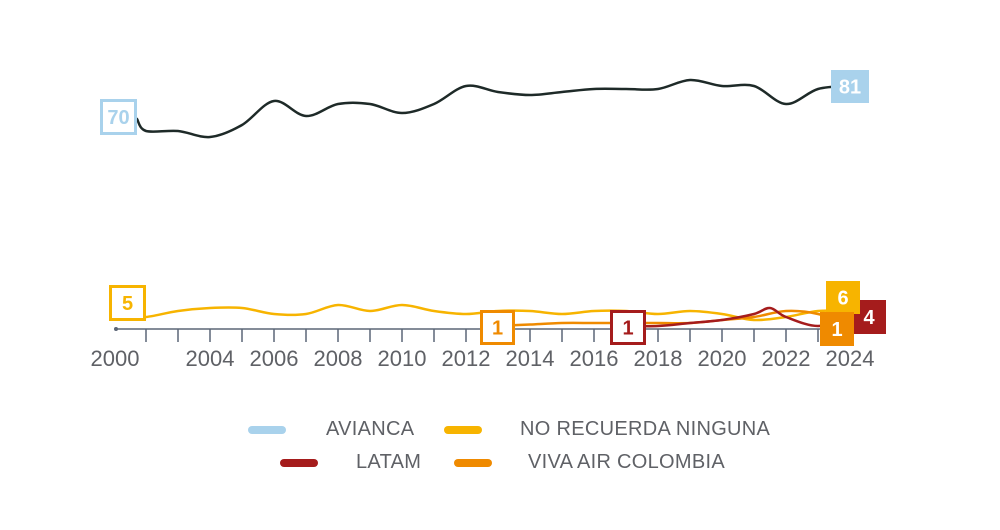 Image resolution: width=1000 pixels, height=530 pixels. What do you see at coordinates (370, 429) in the screenshot?
I see `legend-label: AVIANCA` at bounding box center [370, 429].